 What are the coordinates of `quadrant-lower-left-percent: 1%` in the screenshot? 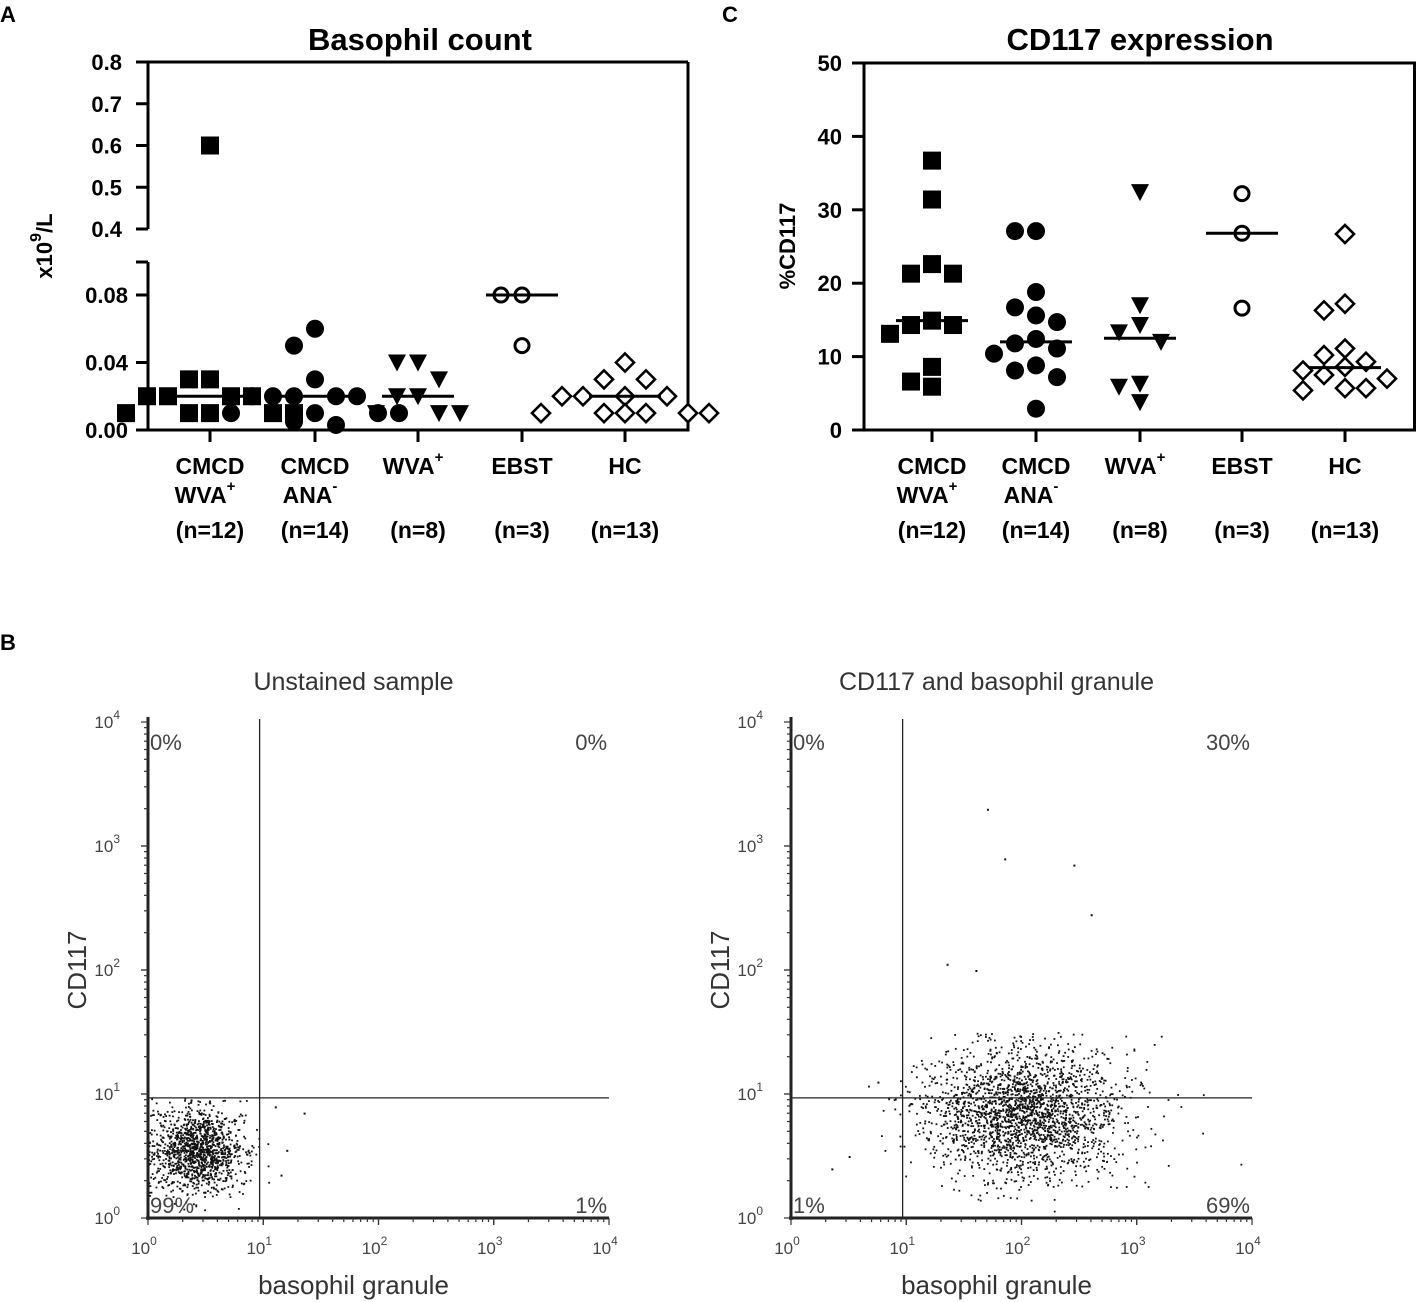 It's located at (809, 1205).